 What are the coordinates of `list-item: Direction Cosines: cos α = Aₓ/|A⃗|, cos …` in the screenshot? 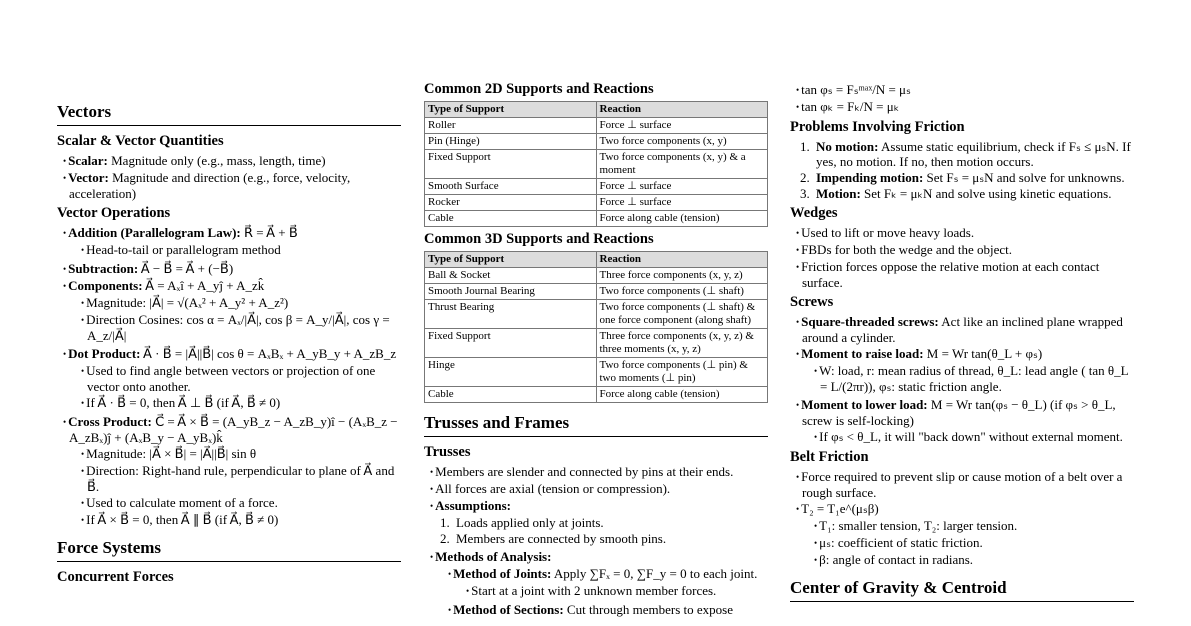 It's located at (238, 327).